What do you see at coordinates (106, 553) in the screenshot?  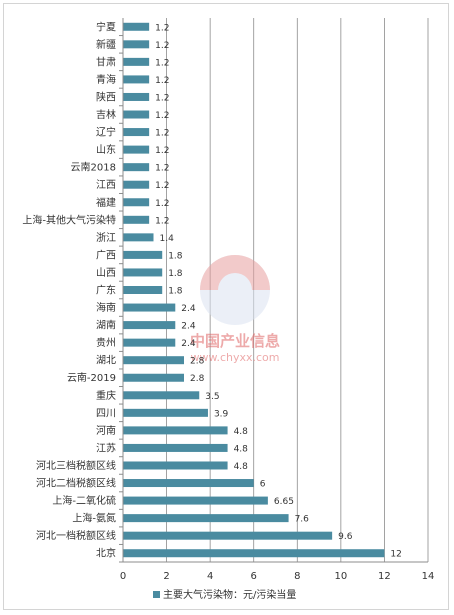 I see `category-label: 北京` at bounding box center [106, 553].